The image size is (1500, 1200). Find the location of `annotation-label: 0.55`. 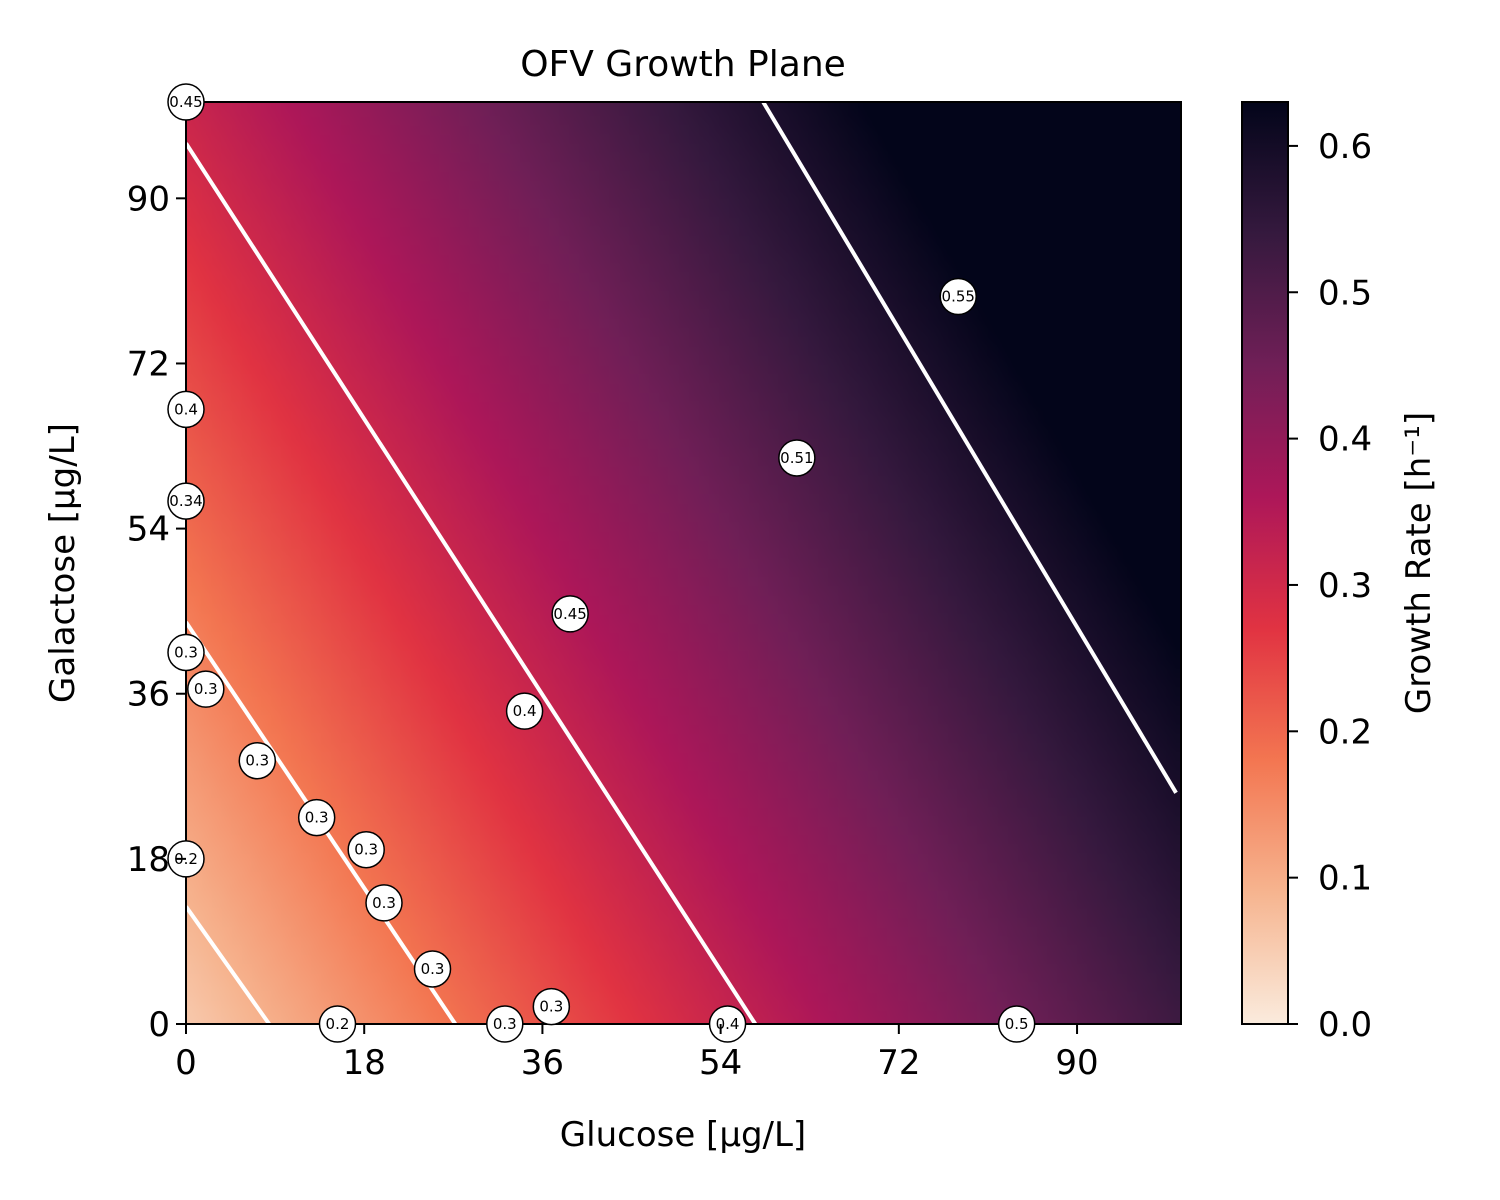

annotation-label: 0.55 is located at coordinates (958, 296).